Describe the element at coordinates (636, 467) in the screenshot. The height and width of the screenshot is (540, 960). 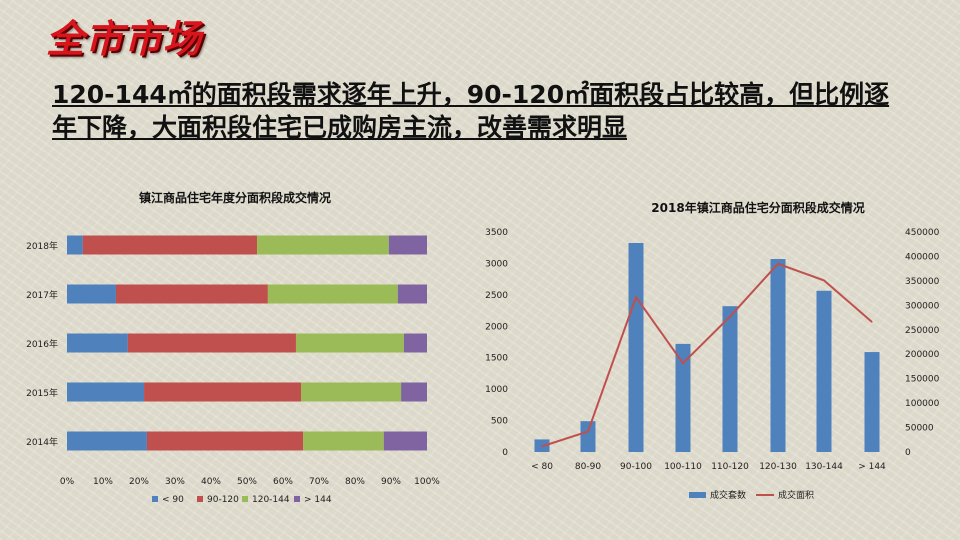
I see `x-tick-label: 90-100` at that location.